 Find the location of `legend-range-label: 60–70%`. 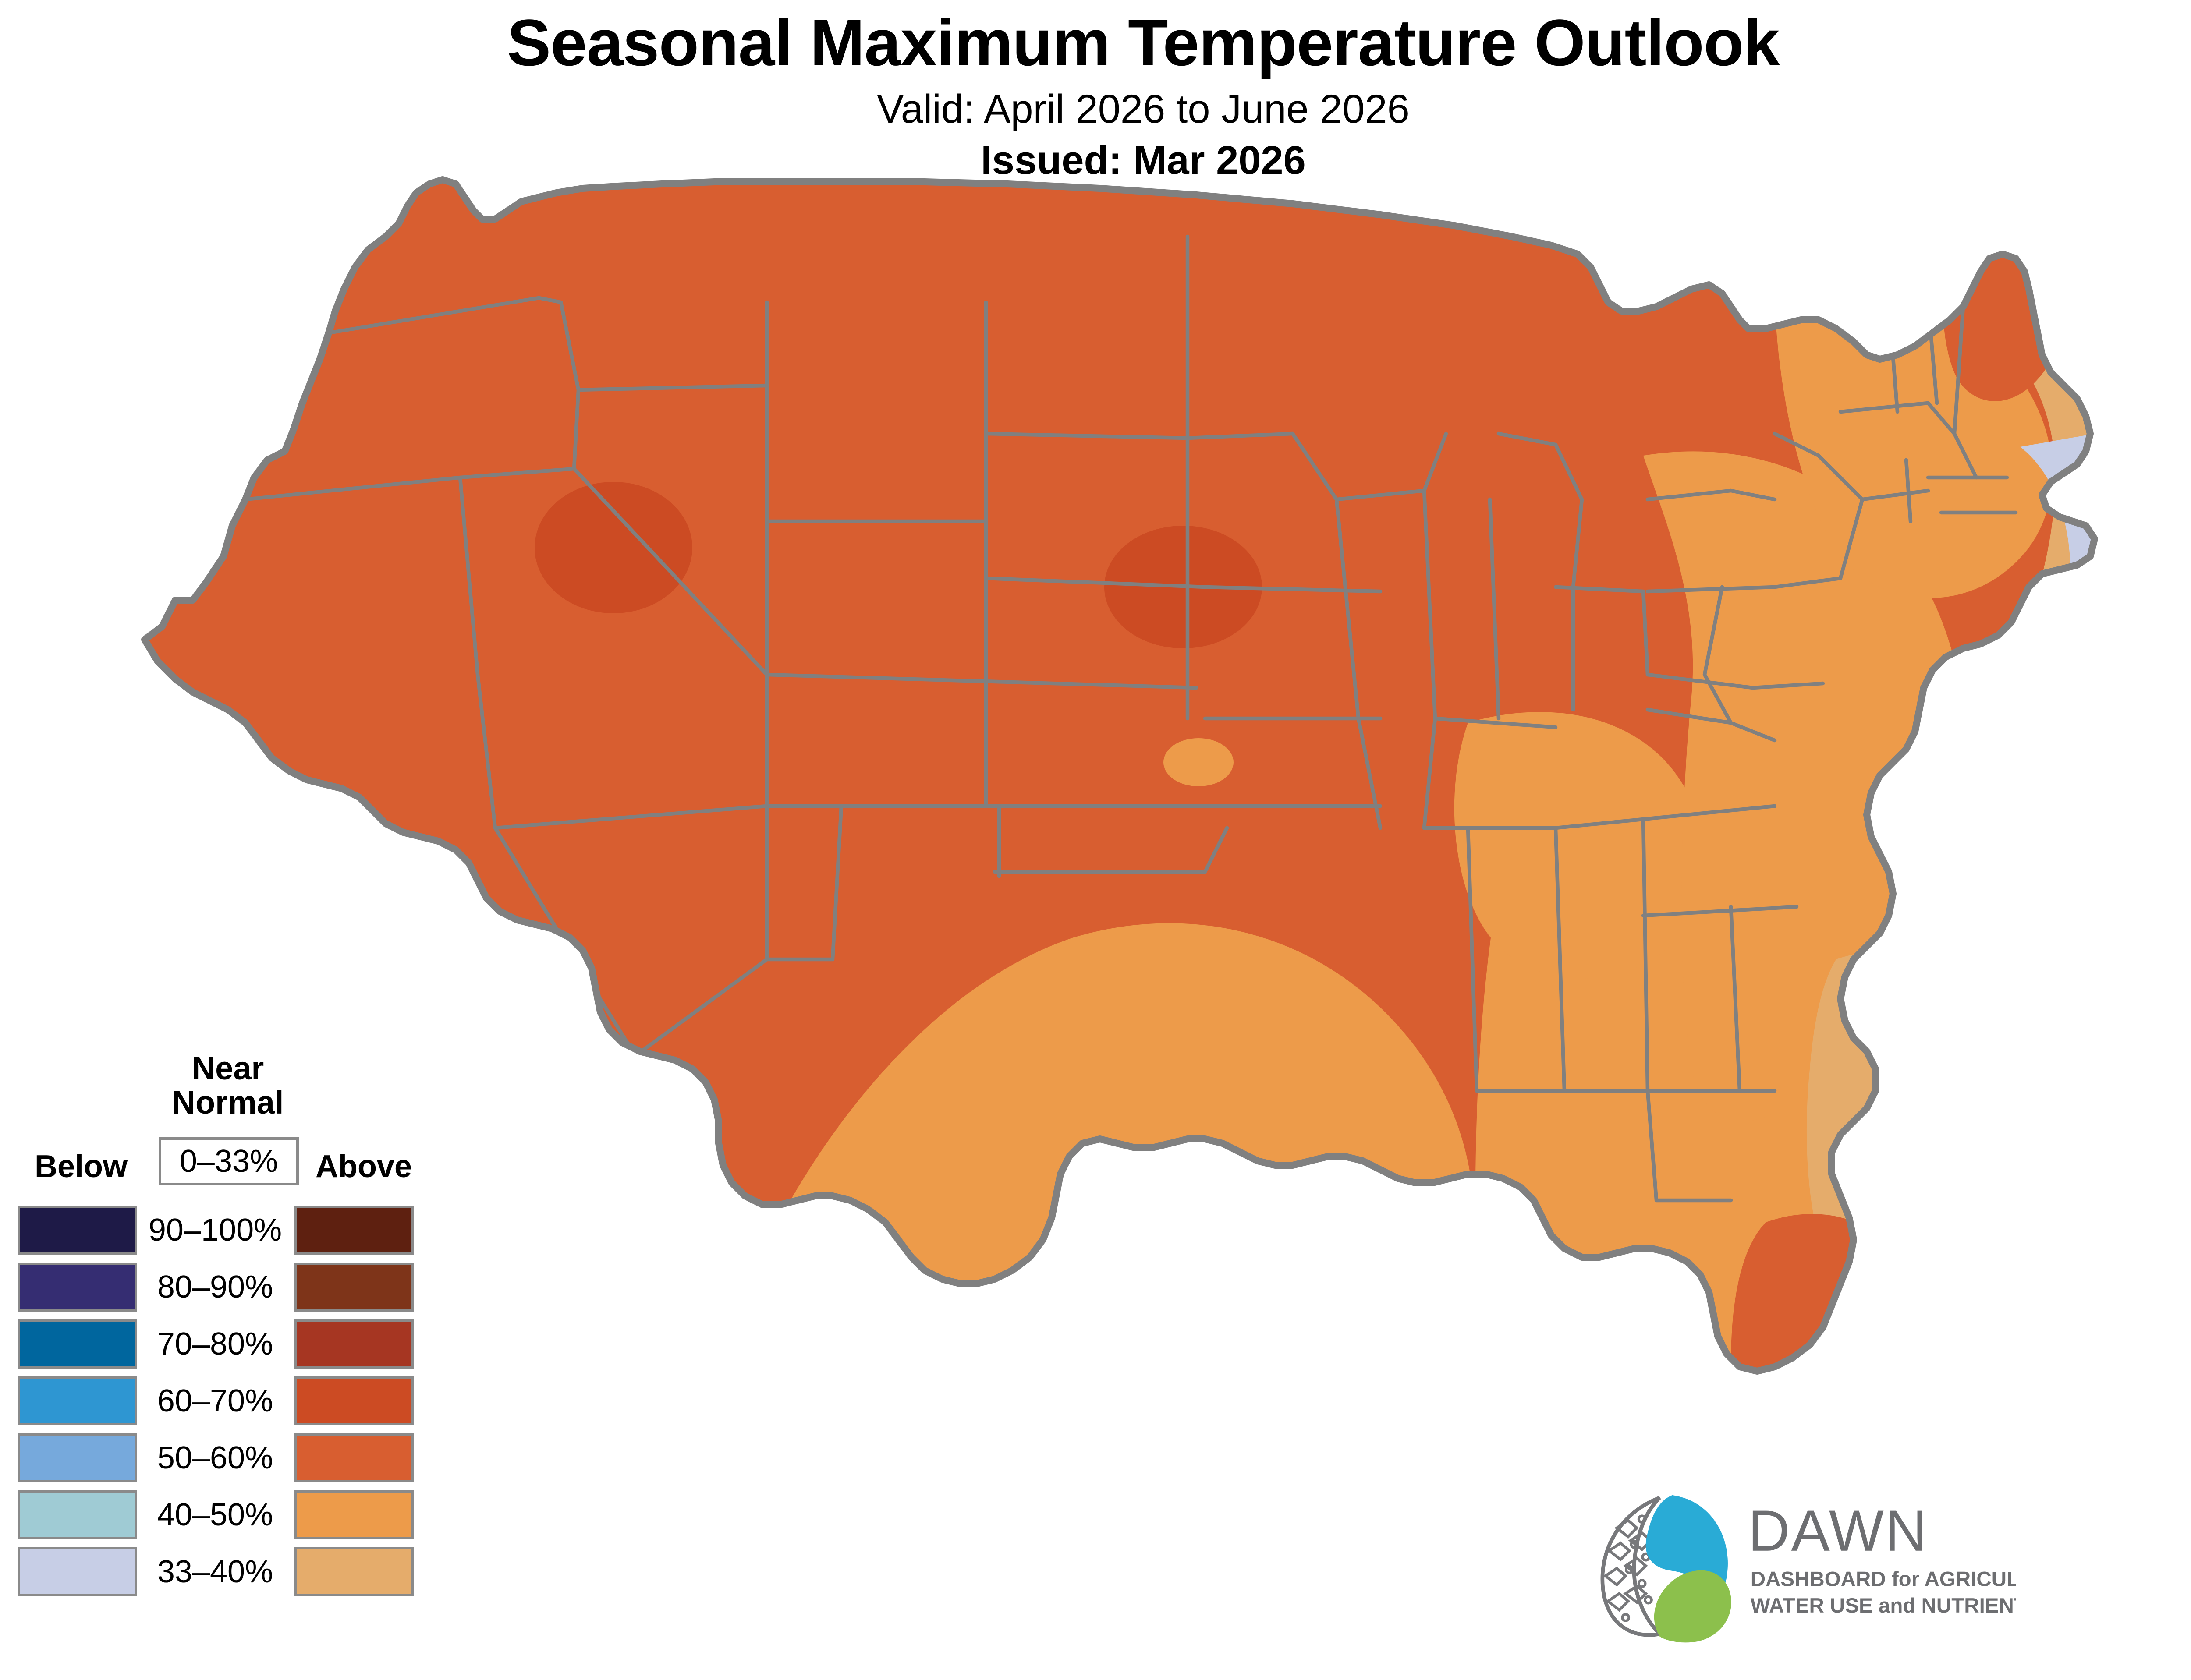

legend-range-label: 60–70% is located at coordinates (215, 1401).